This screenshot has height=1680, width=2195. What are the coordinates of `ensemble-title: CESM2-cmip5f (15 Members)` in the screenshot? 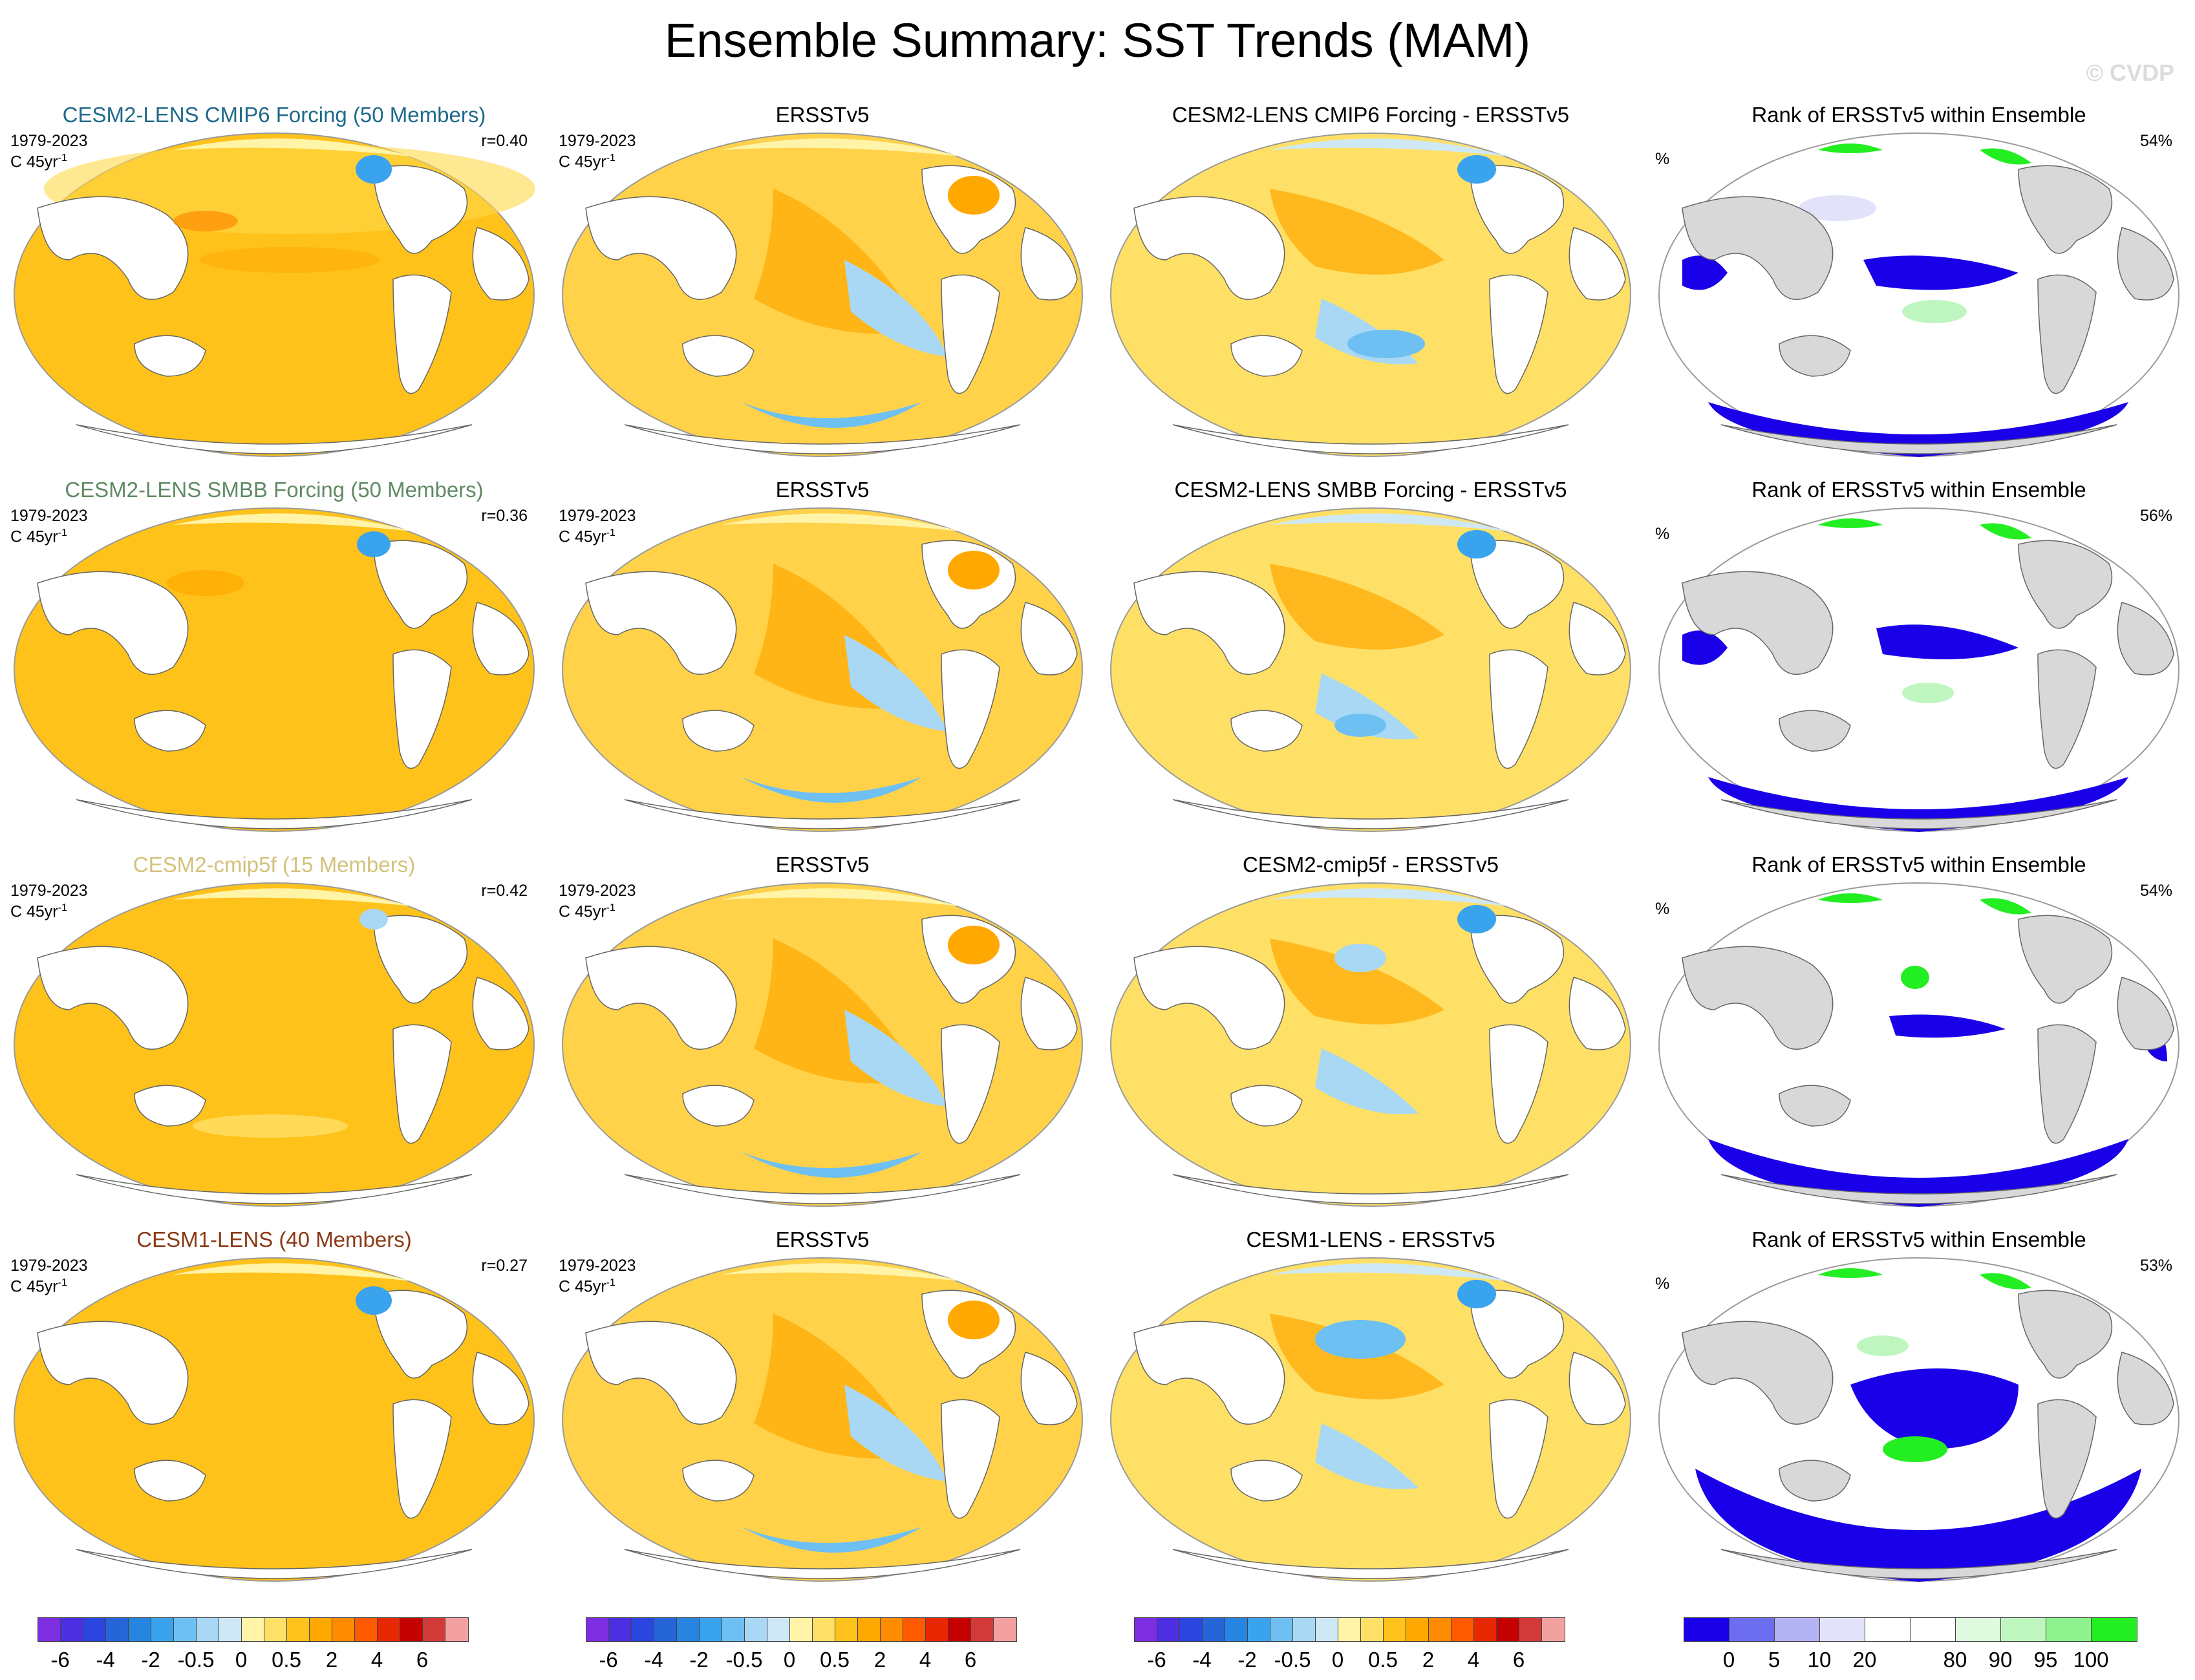 It's located at (274, 865).